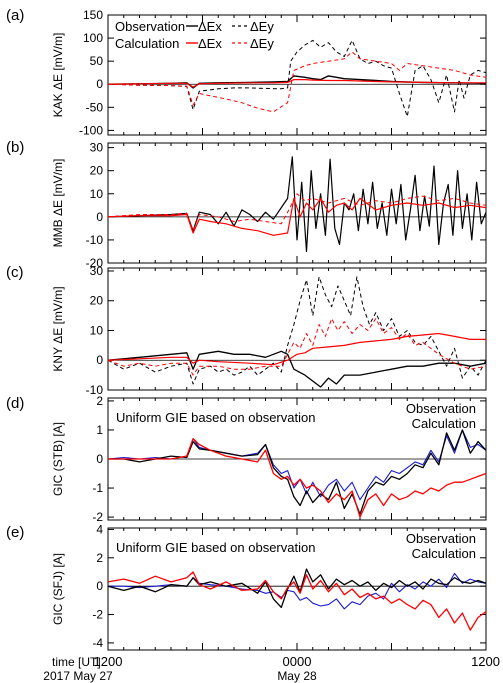 The width and height of the screenshot is (503, 683). I want to click on y-tick-label: -100, so click(91, 130).